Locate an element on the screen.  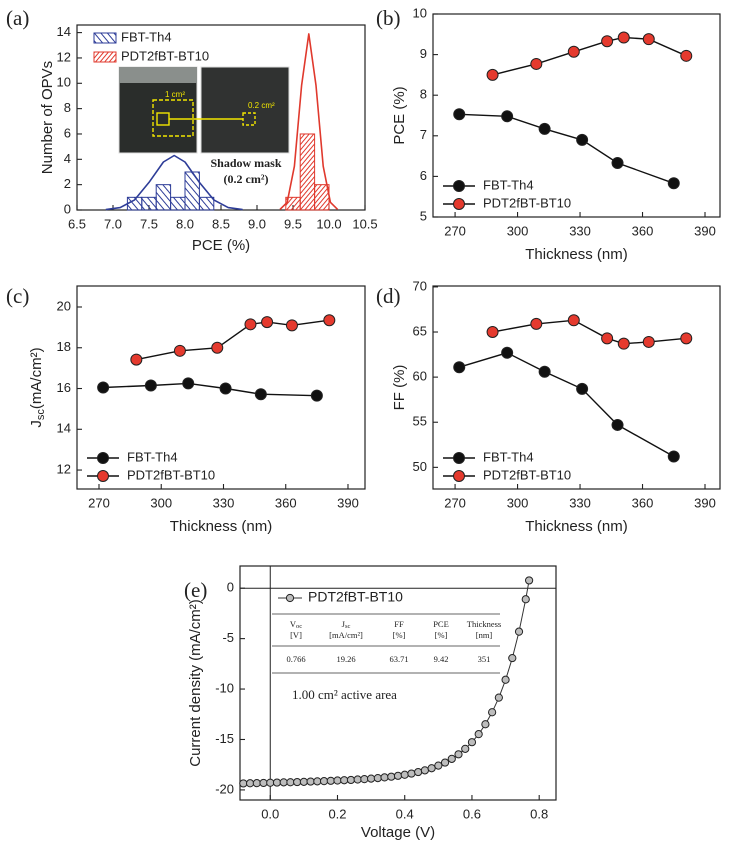
table-unit: [nm] is located at coordinates (484, 635).